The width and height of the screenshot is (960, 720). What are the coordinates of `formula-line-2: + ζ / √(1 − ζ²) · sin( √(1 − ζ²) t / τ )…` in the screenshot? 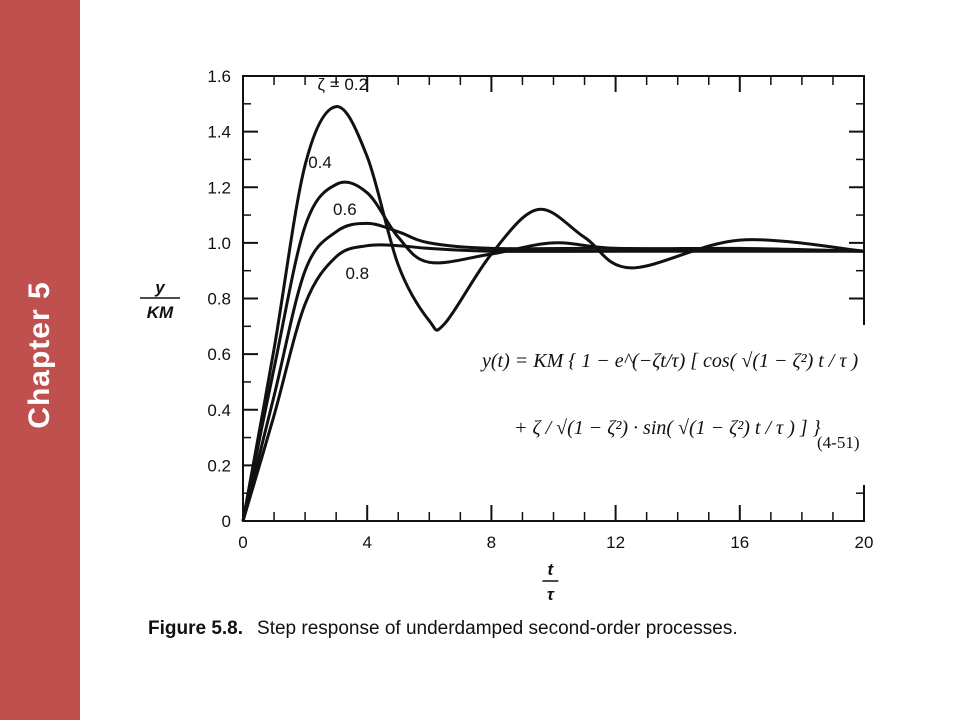 It's located at (667, 428).